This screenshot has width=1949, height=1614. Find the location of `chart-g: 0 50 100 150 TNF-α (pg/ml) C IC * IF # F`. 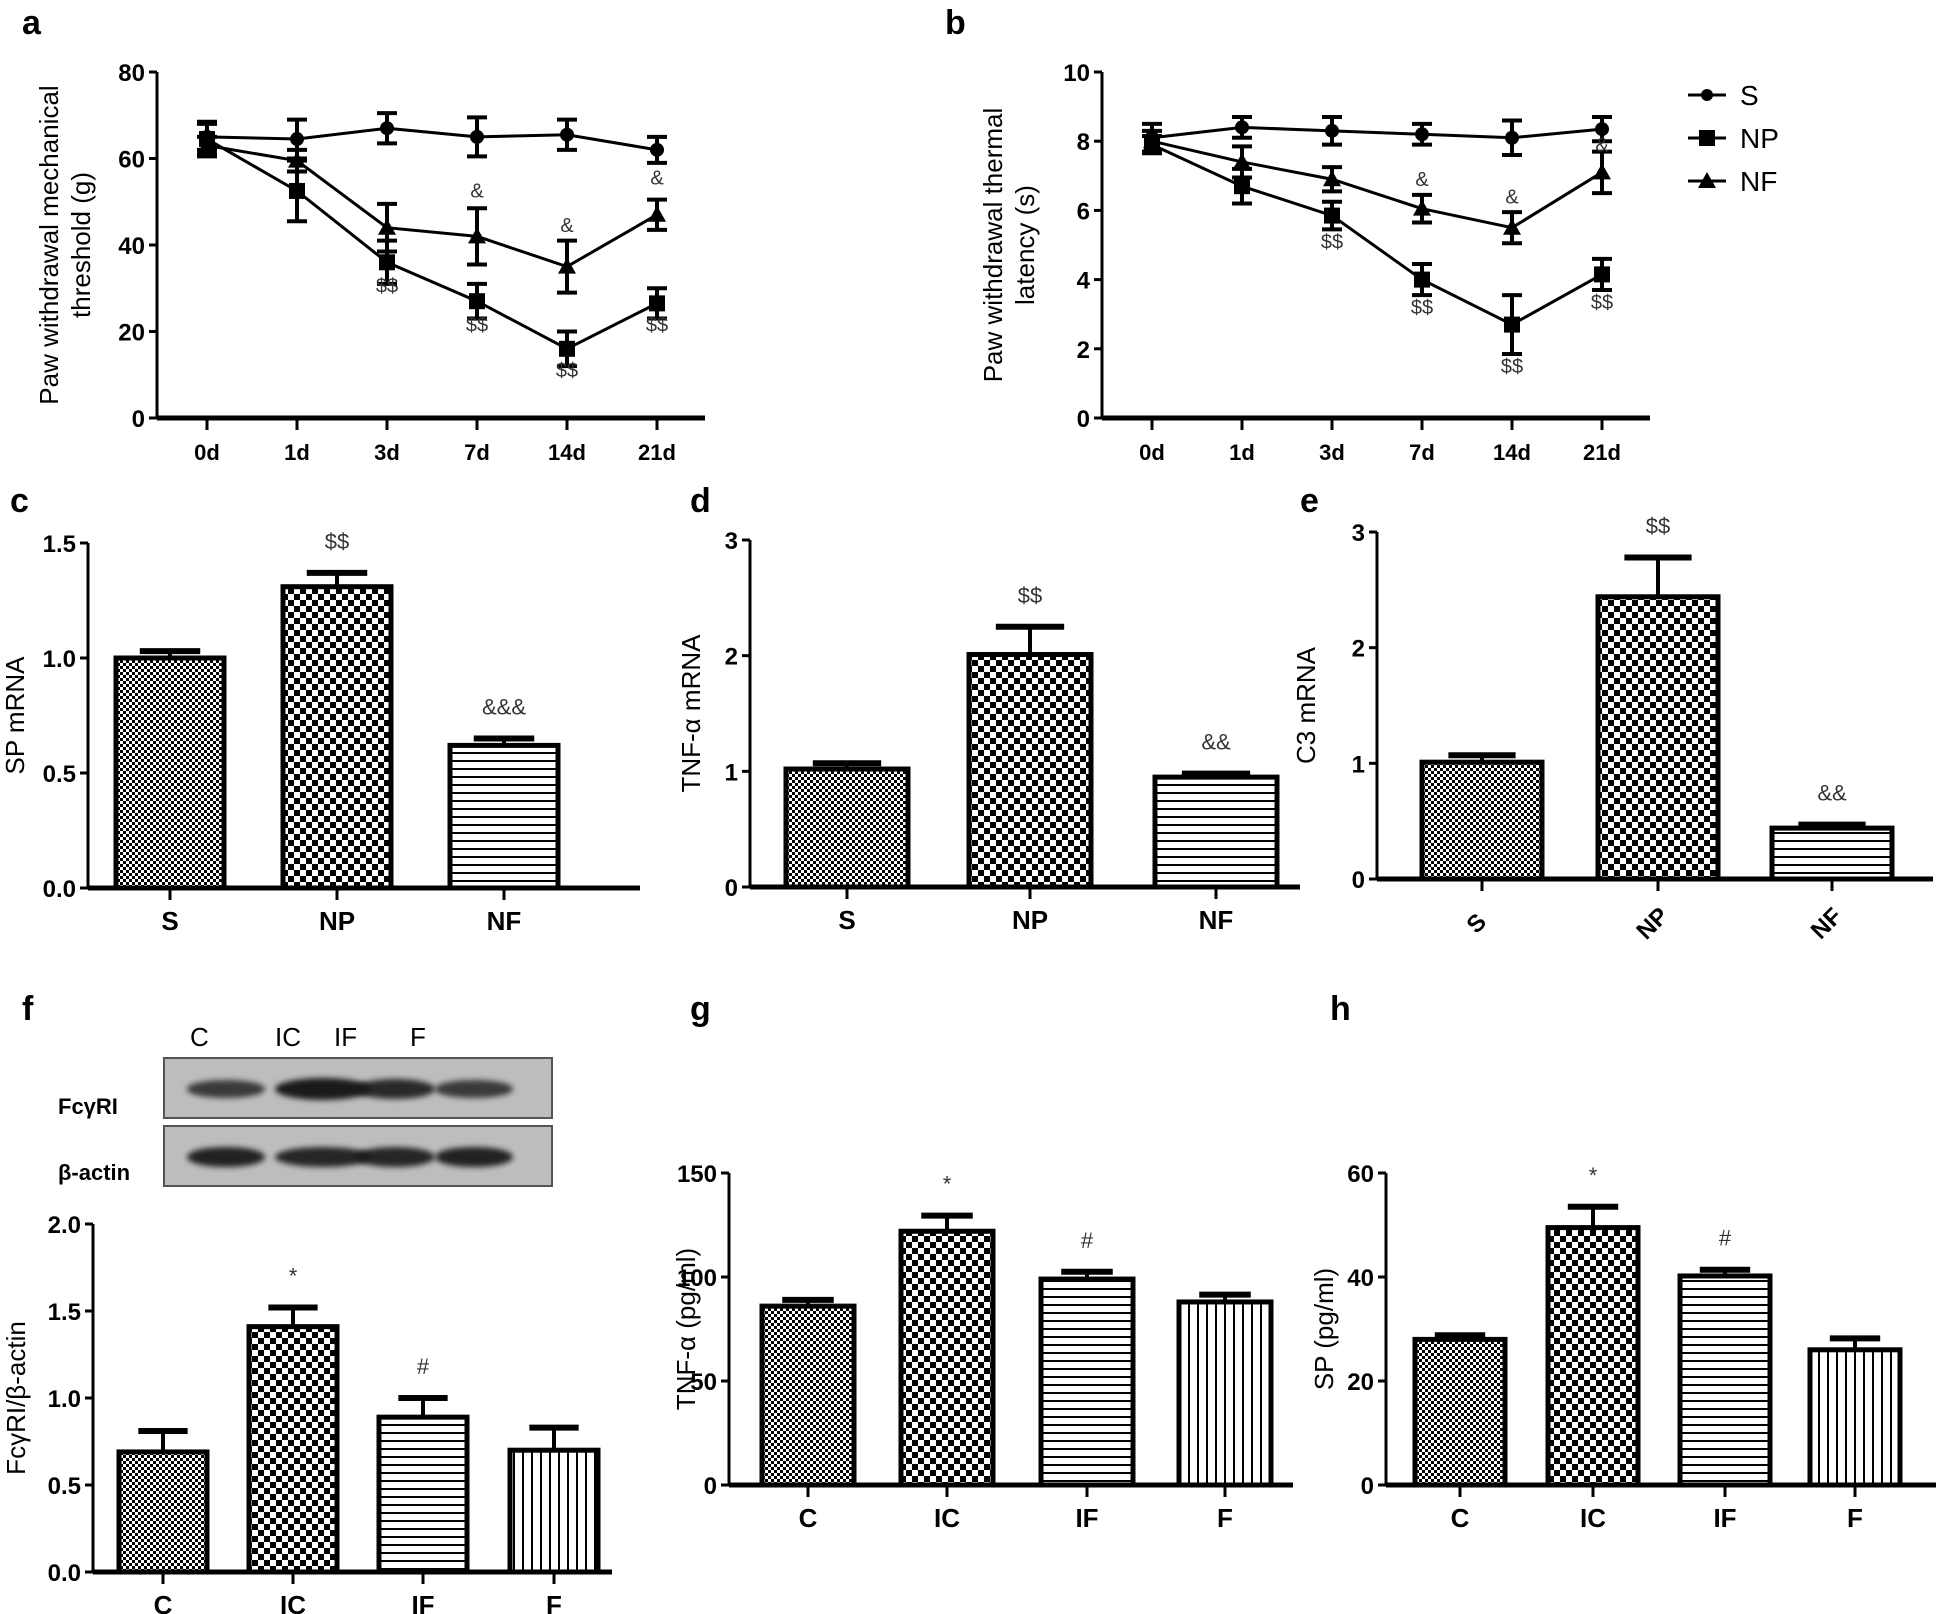

chart-g: 0 50 100 150 TNF-α (pg/ml) C IC * IF # F is located at coordinates (982, 1347).